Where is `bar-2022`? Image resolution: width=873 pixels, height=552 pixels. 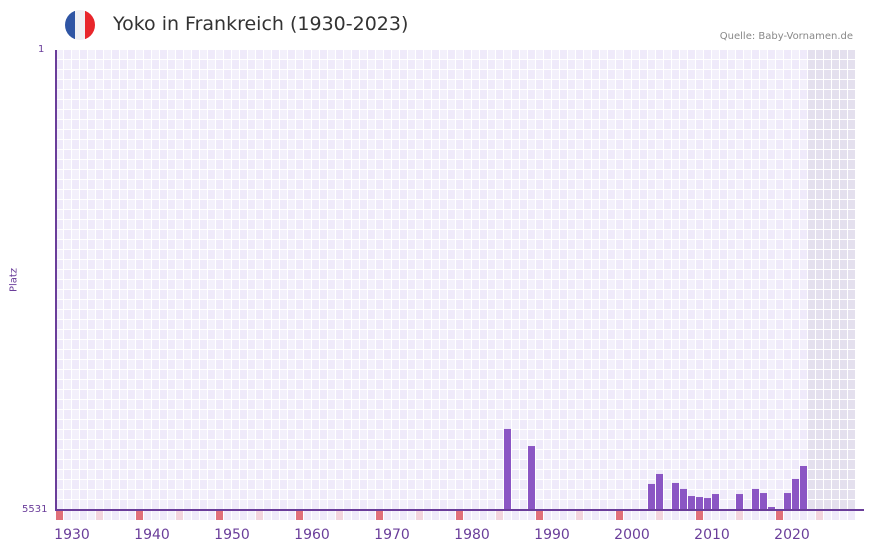 bar-2022 is located at coordinates (795, 494).